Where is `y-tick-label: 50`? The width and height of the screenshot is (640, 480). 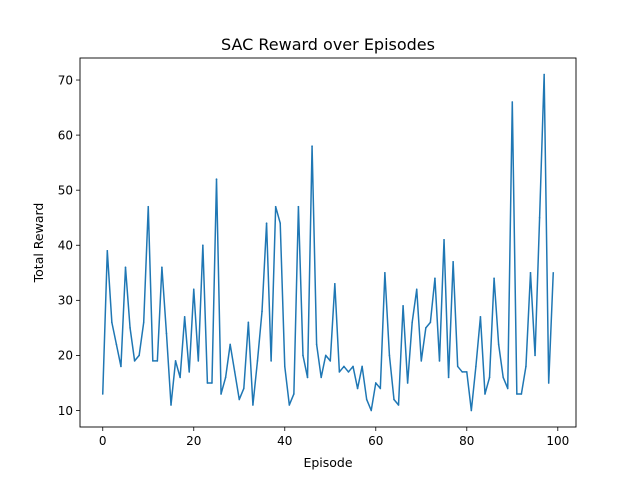 y-tick-label: 50 is located at coordinates (65, 190).